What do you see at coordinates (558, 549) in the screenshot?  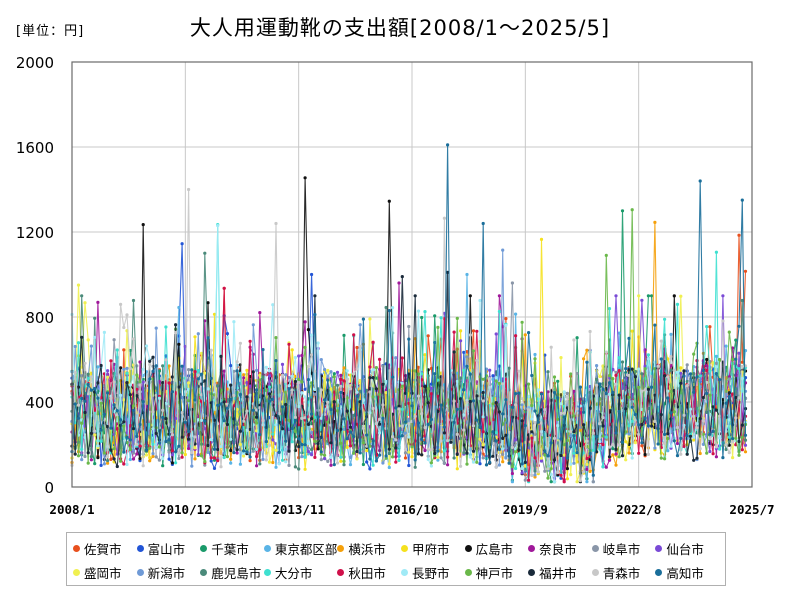 I see `legend-label: 奈良市` at bounding box center [558, 549].